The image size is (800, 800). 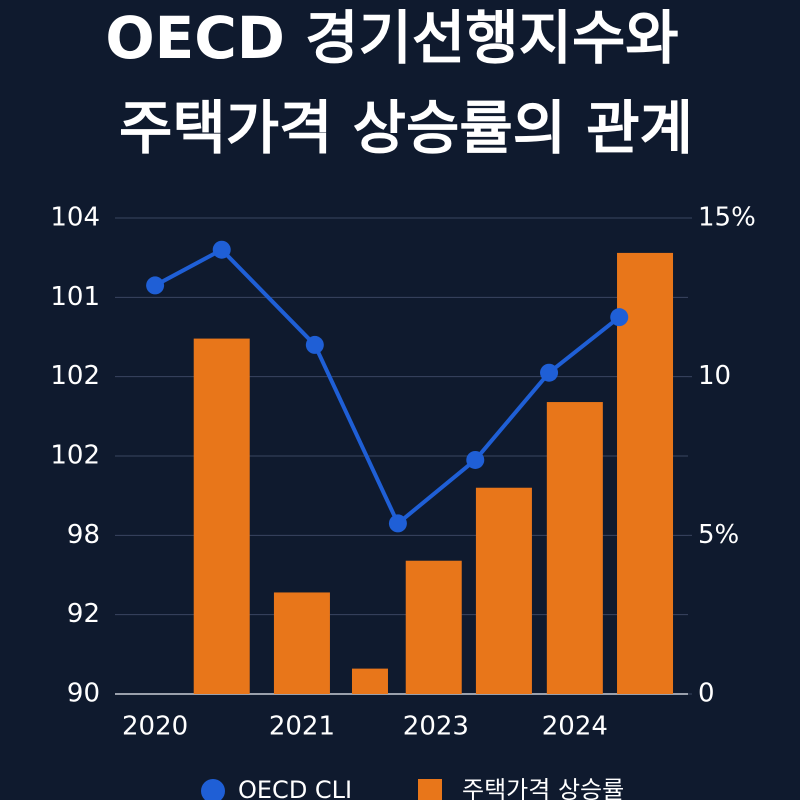 What do you see at coordinates (83, 614) in the screenshot?
I see `y-tick-label: 92` at bounding box center [83, 614].